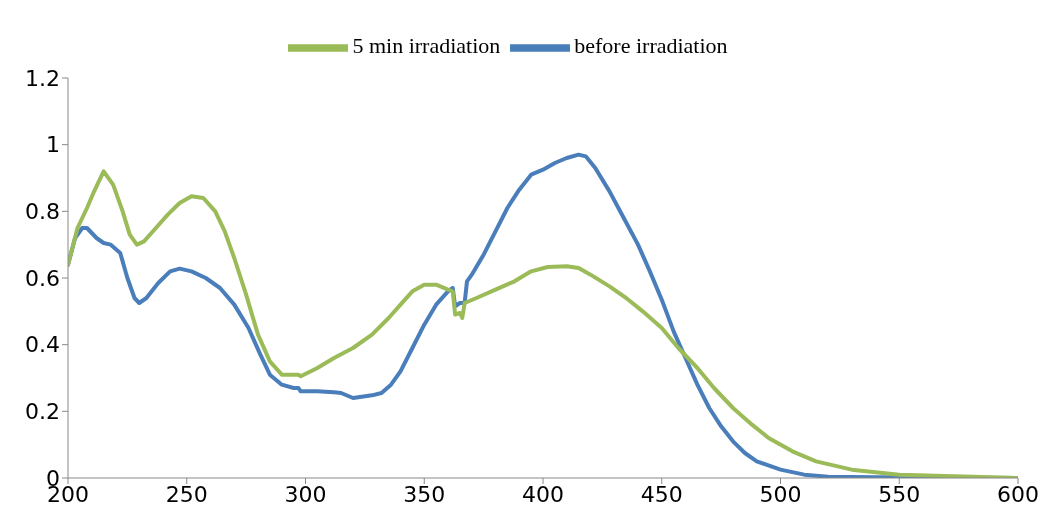 The width and height of the screenshot is (1048, 531). I want to click on x-tick-label: 300, so click(305, 494).